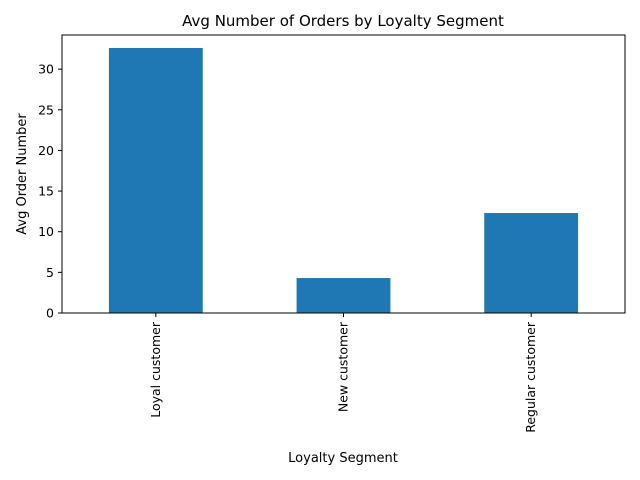 Image resolution: width=640 pixels, height=480 pixels. What do you see at coordinates (46, 150) in the screenshot?
I see `y-tick-label: 20` at bounding box center [46, 150].